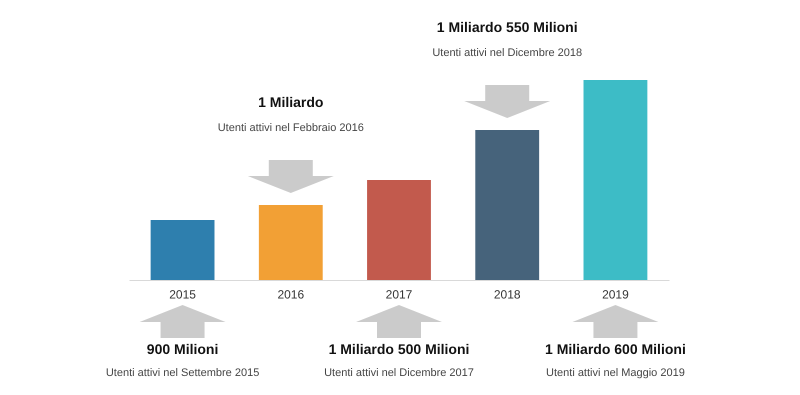 This screenshot has width=800, height=395. I want to click on text: Utenti attivi nel Dicembre 2018, so click(507, 53).